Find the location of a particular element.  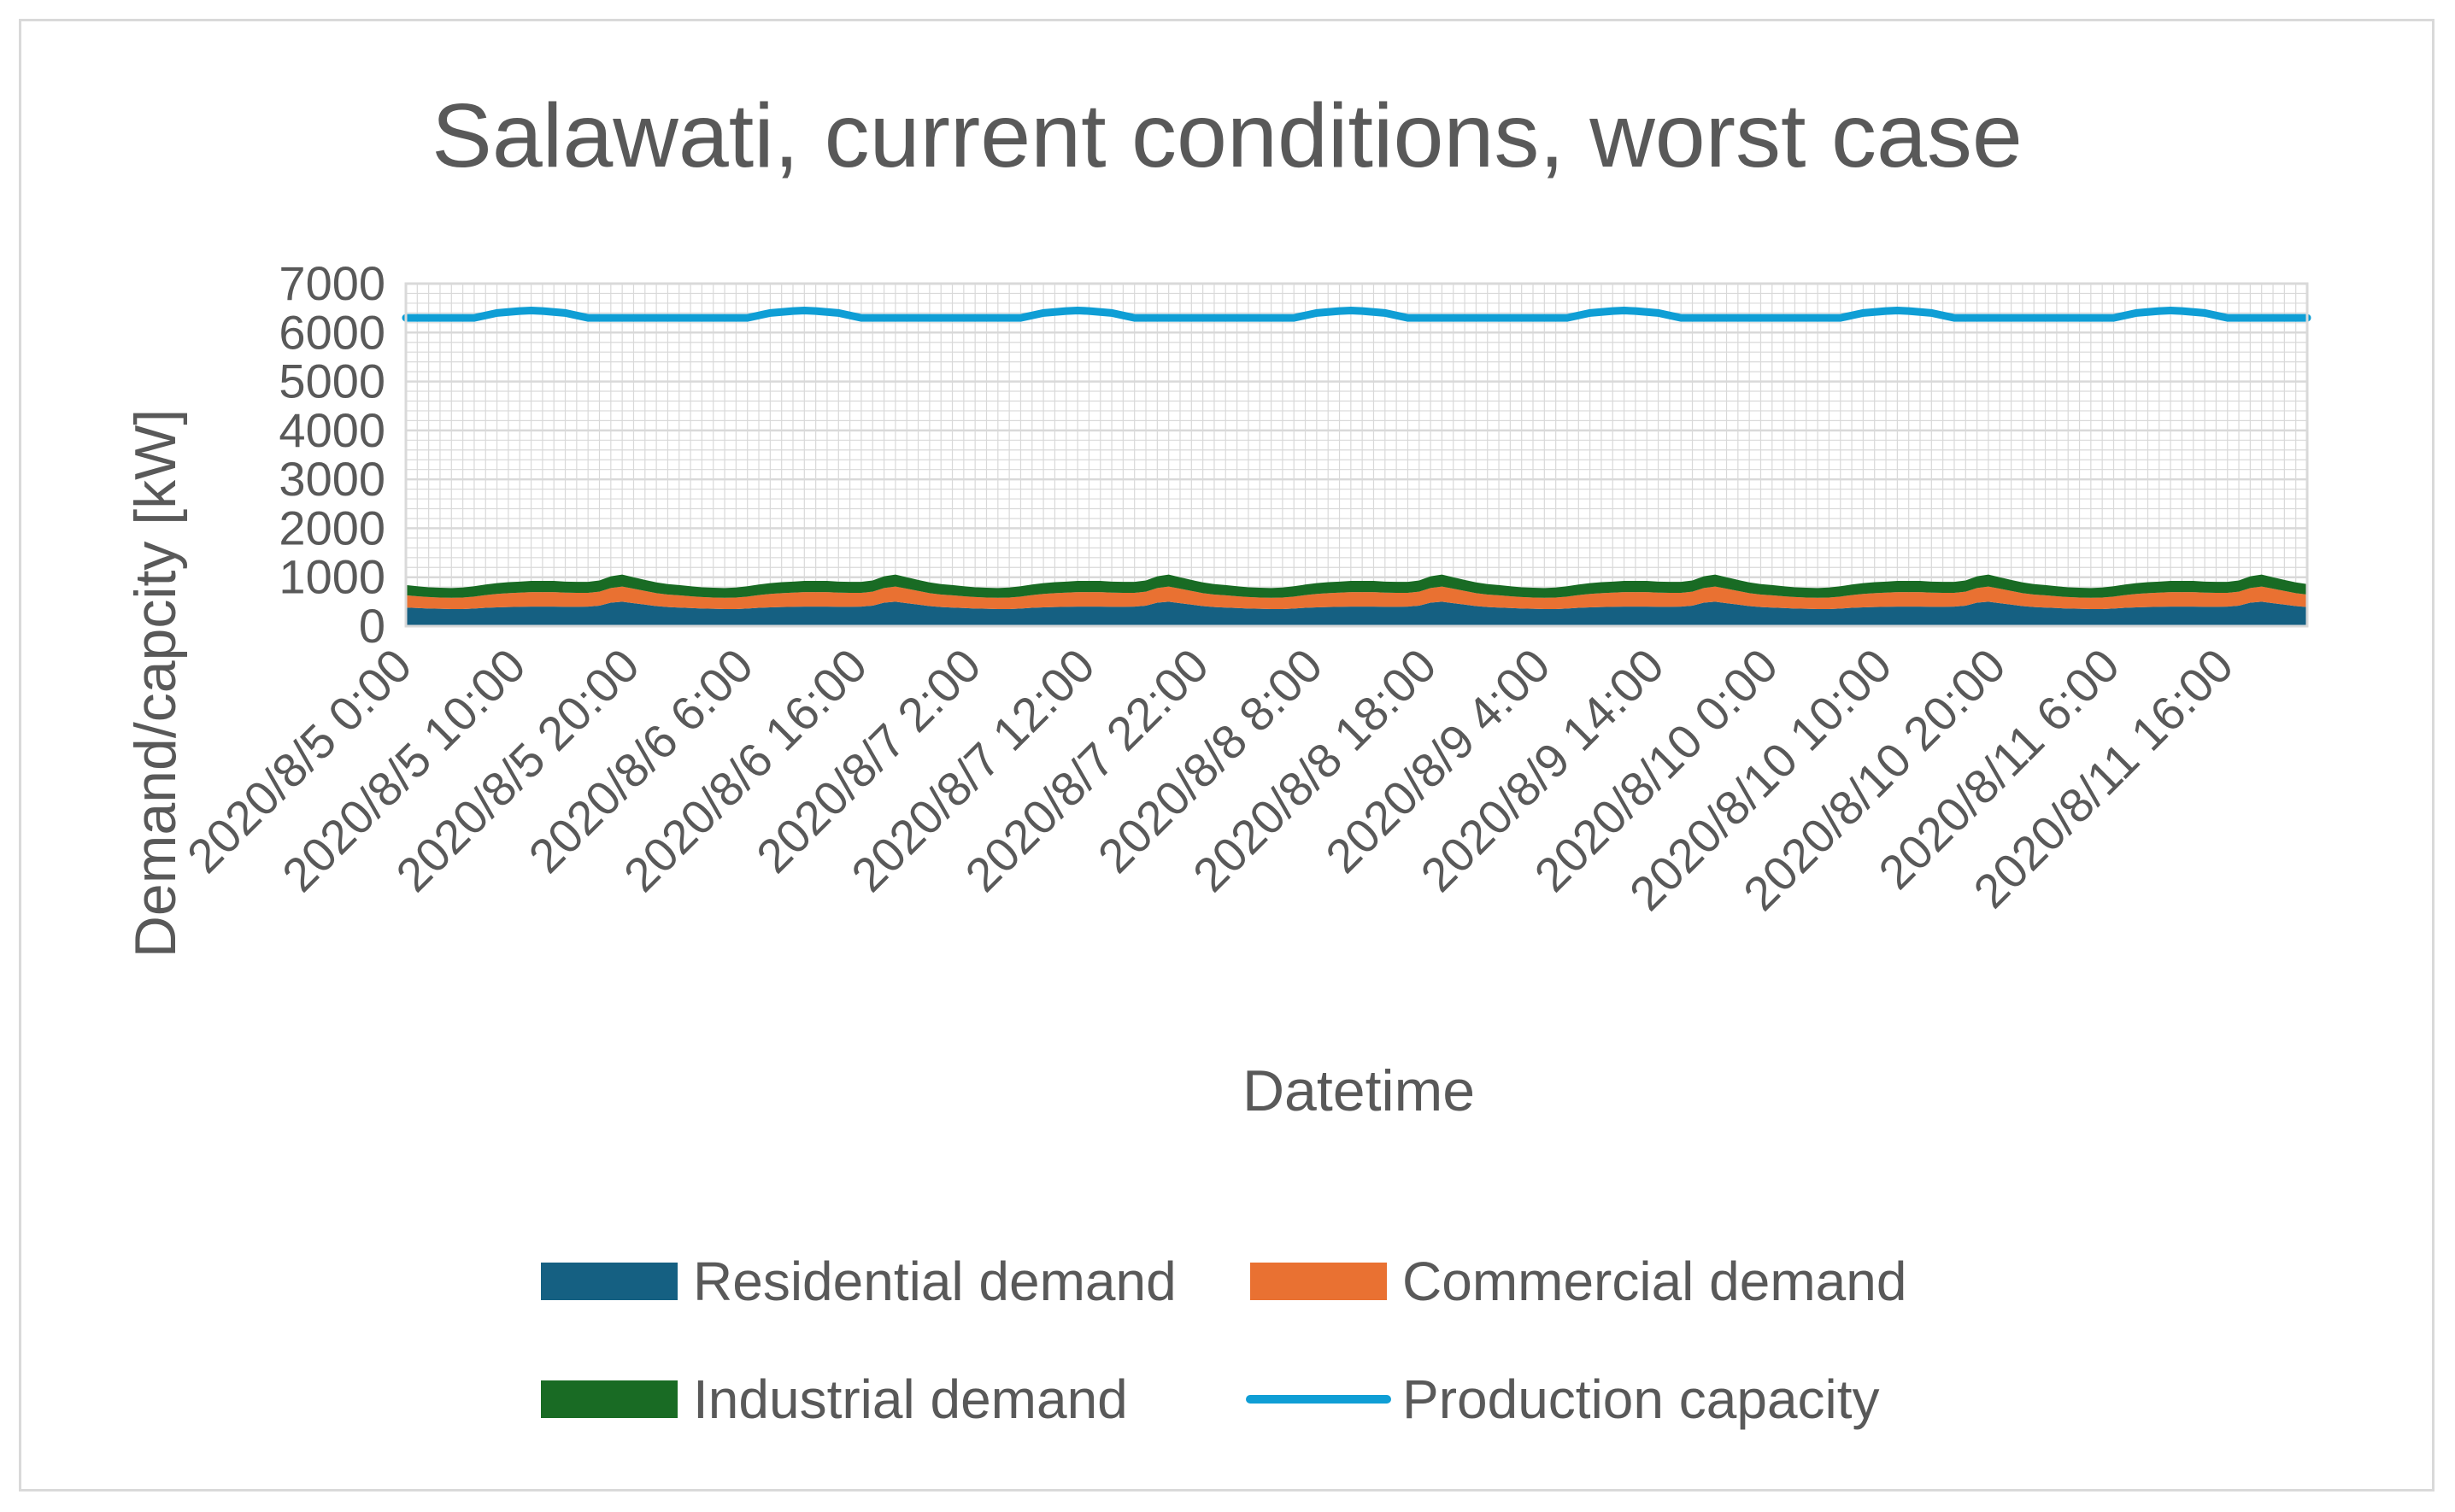

legend-label: Residential demand is located at coordinates (935, 1281).